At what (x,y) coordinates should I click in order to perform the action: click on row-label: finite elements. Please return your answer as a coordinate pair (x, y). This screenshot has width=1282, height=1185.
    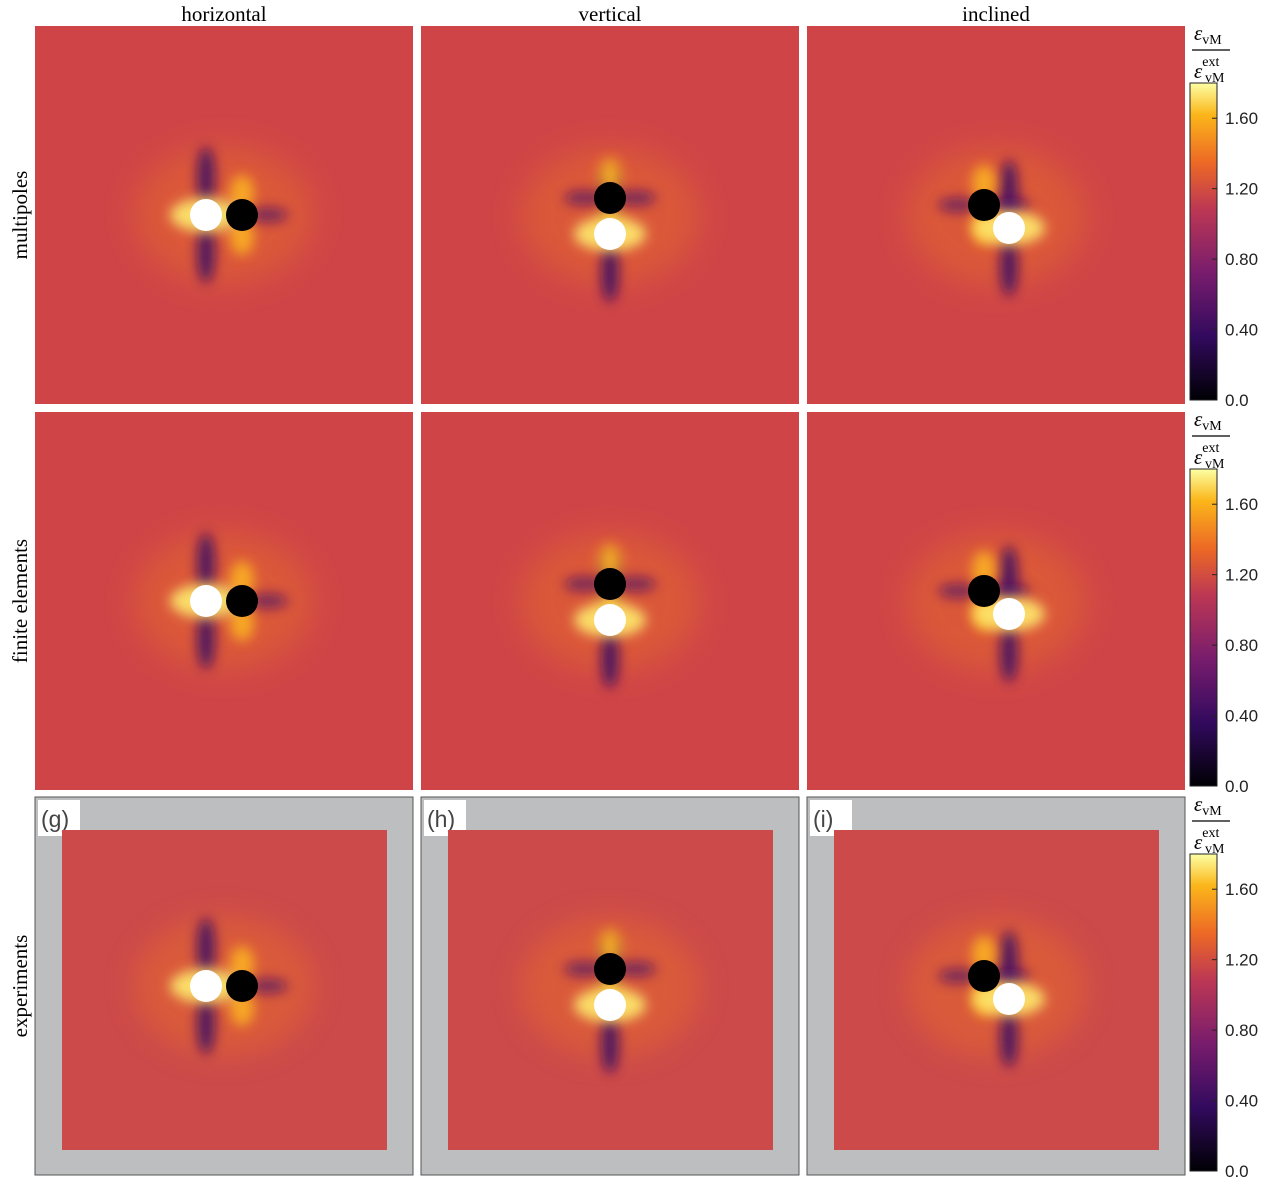
    Looking at the image, I should click on (20, 601).